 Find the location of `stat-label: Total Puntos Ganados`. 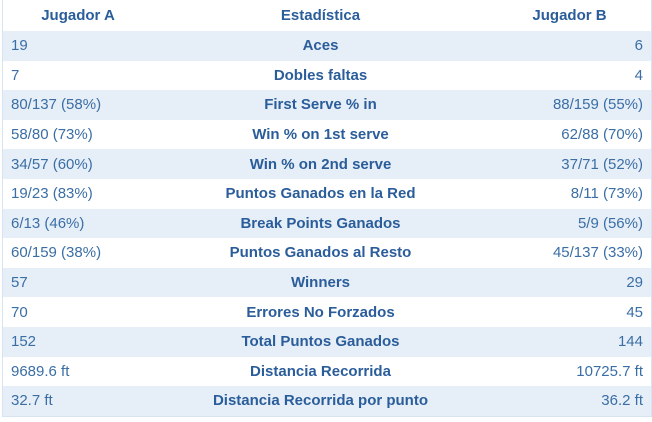

stat-label: Total Puntos Ganados is located at coordinates (320, 342).